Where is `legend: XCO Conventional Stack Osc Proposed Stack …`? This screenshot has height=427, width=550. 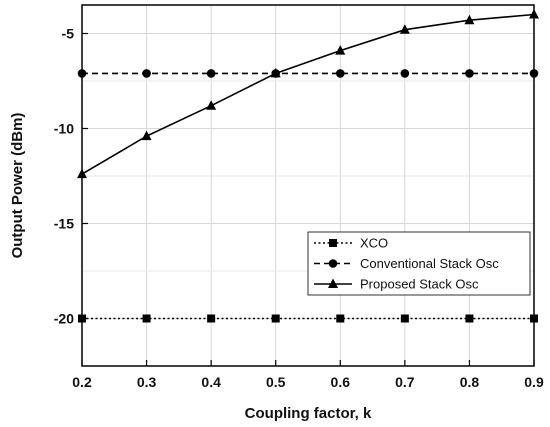 legend: XCO Conventional Stack Osc Proposed Stack … is located at coordinates (419, 263).